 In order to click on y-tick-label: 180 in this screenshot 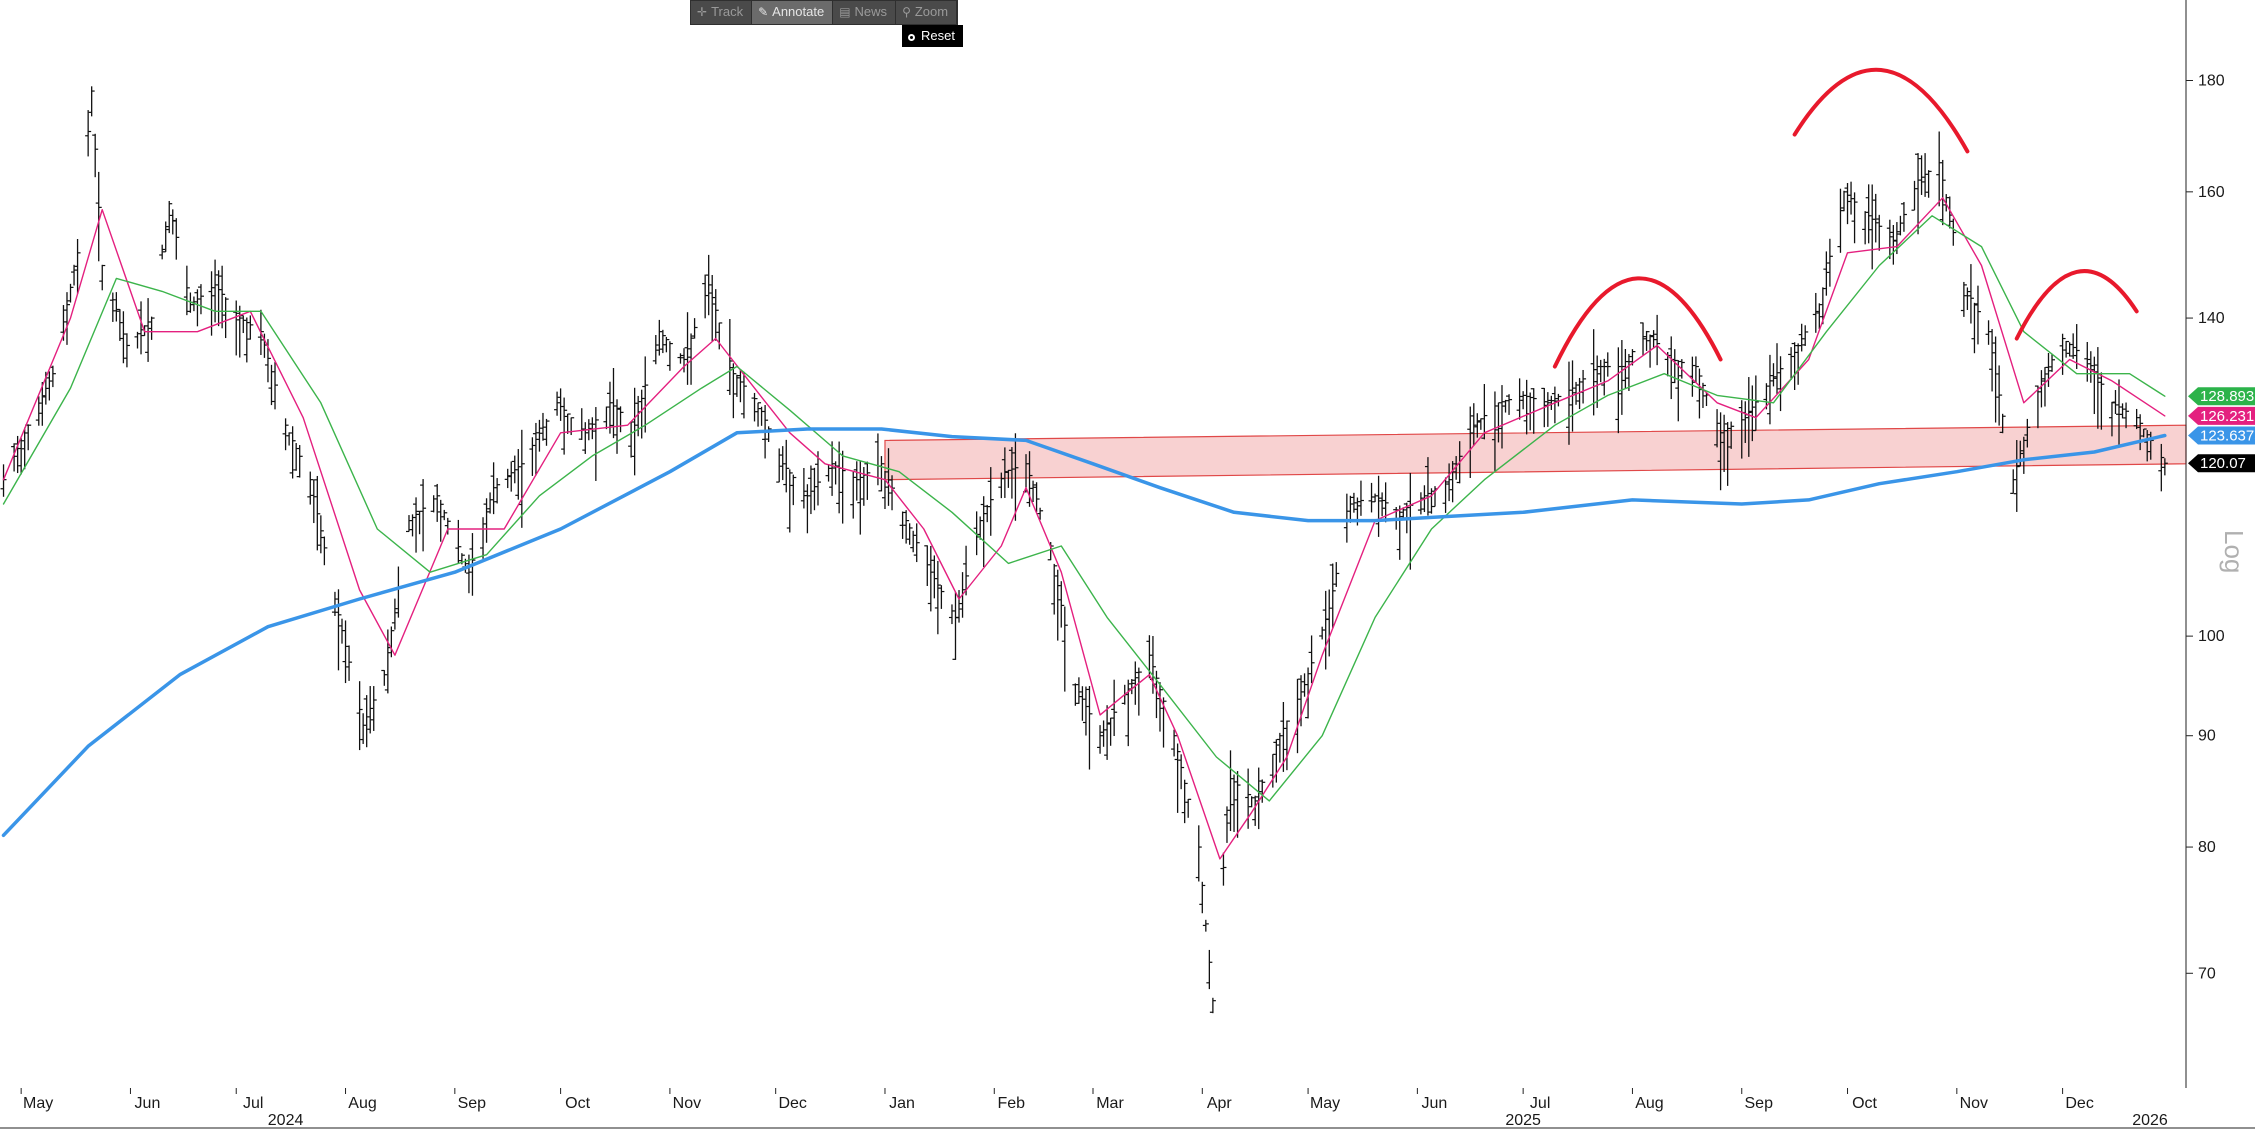, I will do `click(2211, 80)`.